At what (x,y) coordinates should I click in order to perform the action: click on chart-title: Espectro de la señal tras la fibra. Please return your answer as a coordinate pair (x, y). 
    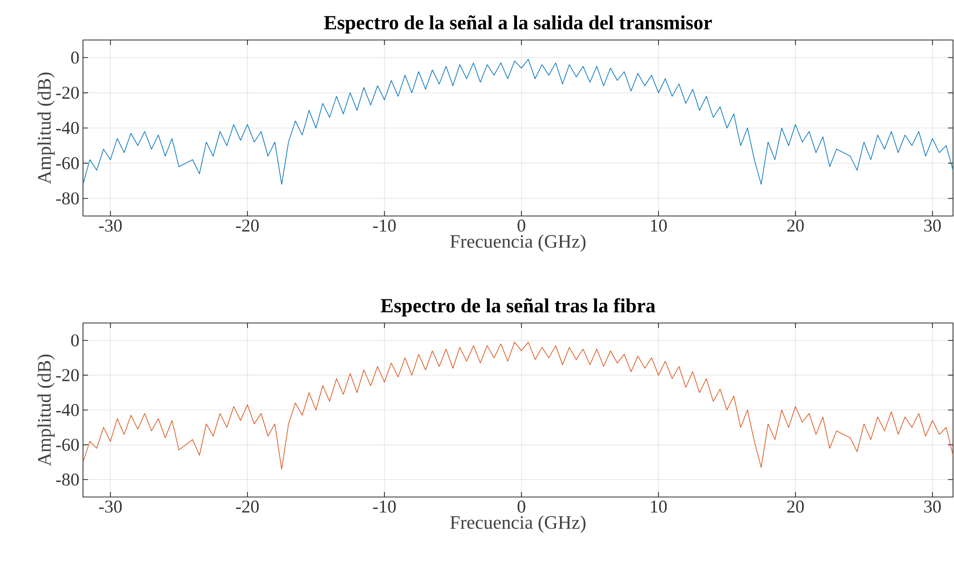
    Looking at the image, I should click on (518, 307).